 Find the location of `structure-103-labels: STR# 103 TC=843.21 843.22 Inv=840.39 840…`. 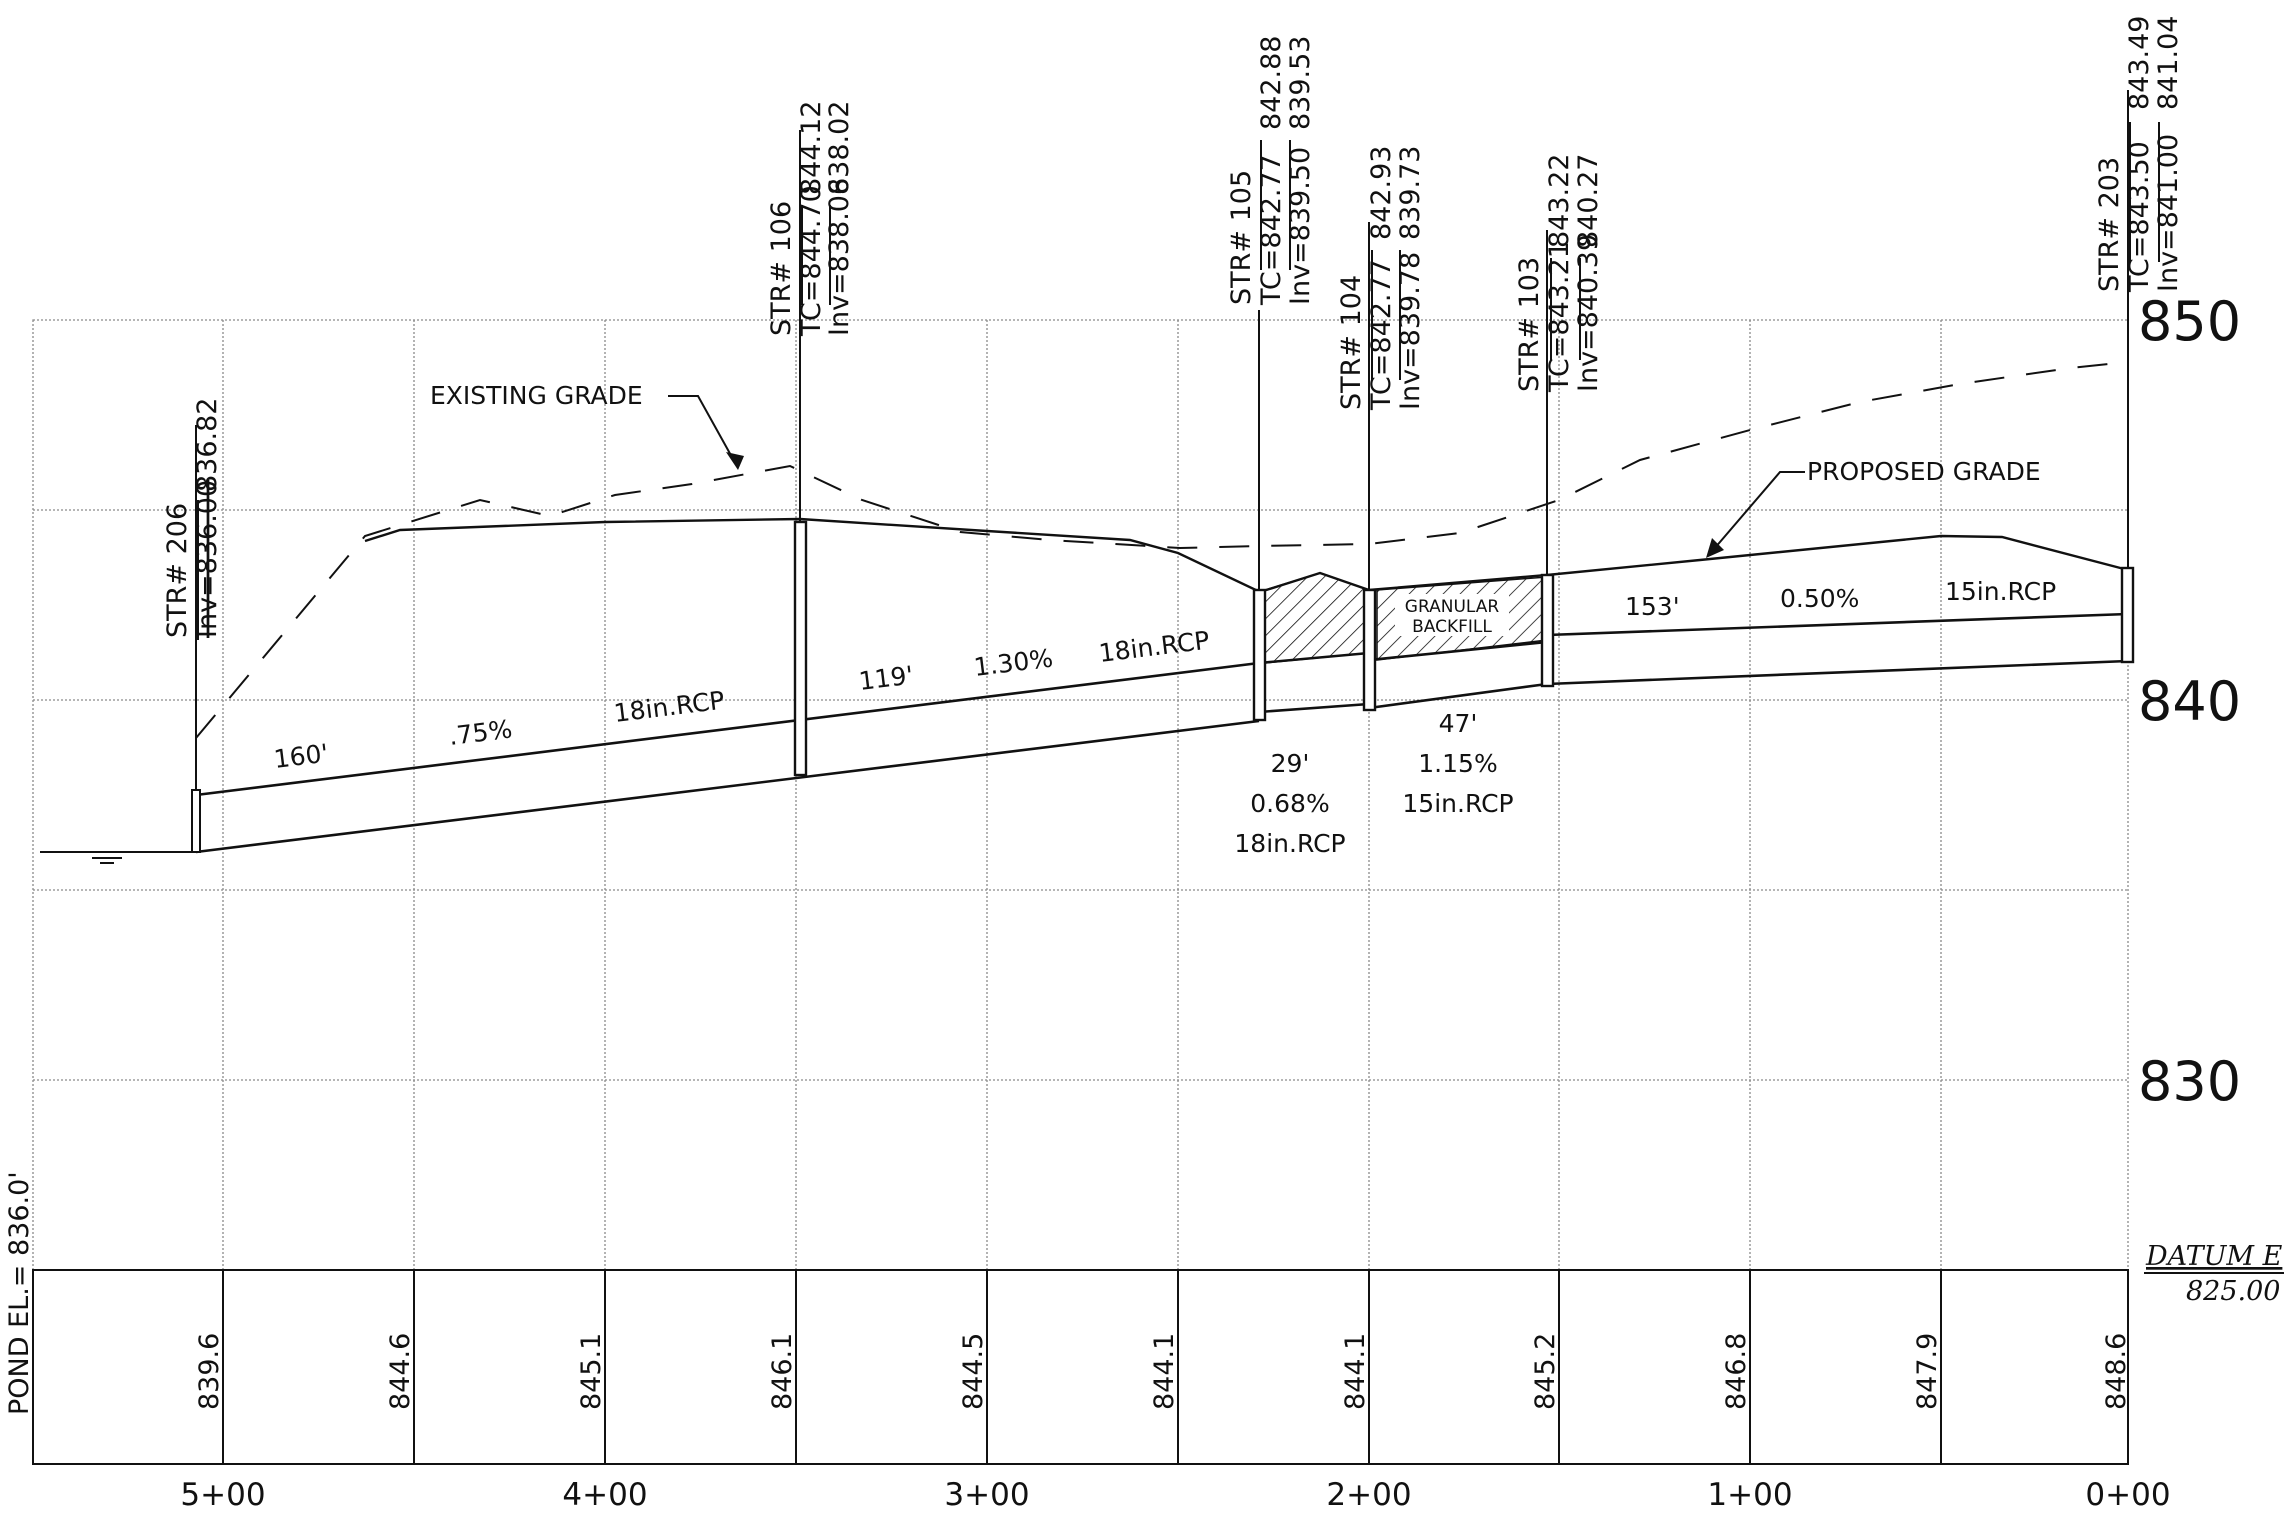

structure-103-labels: STR# 103 TC=843.21 843.22 Inv=840.39 840… is located at coordinates (1559, 273).